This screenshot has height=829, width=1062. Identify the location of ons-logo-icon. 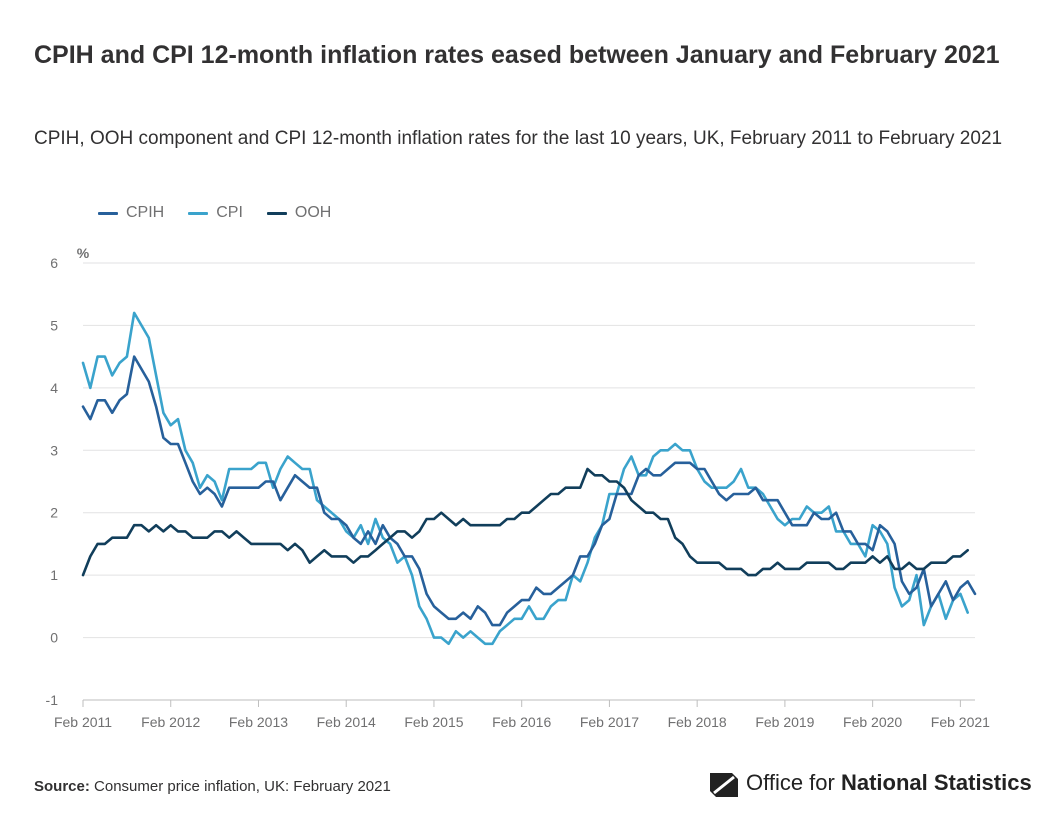
(724, 785).